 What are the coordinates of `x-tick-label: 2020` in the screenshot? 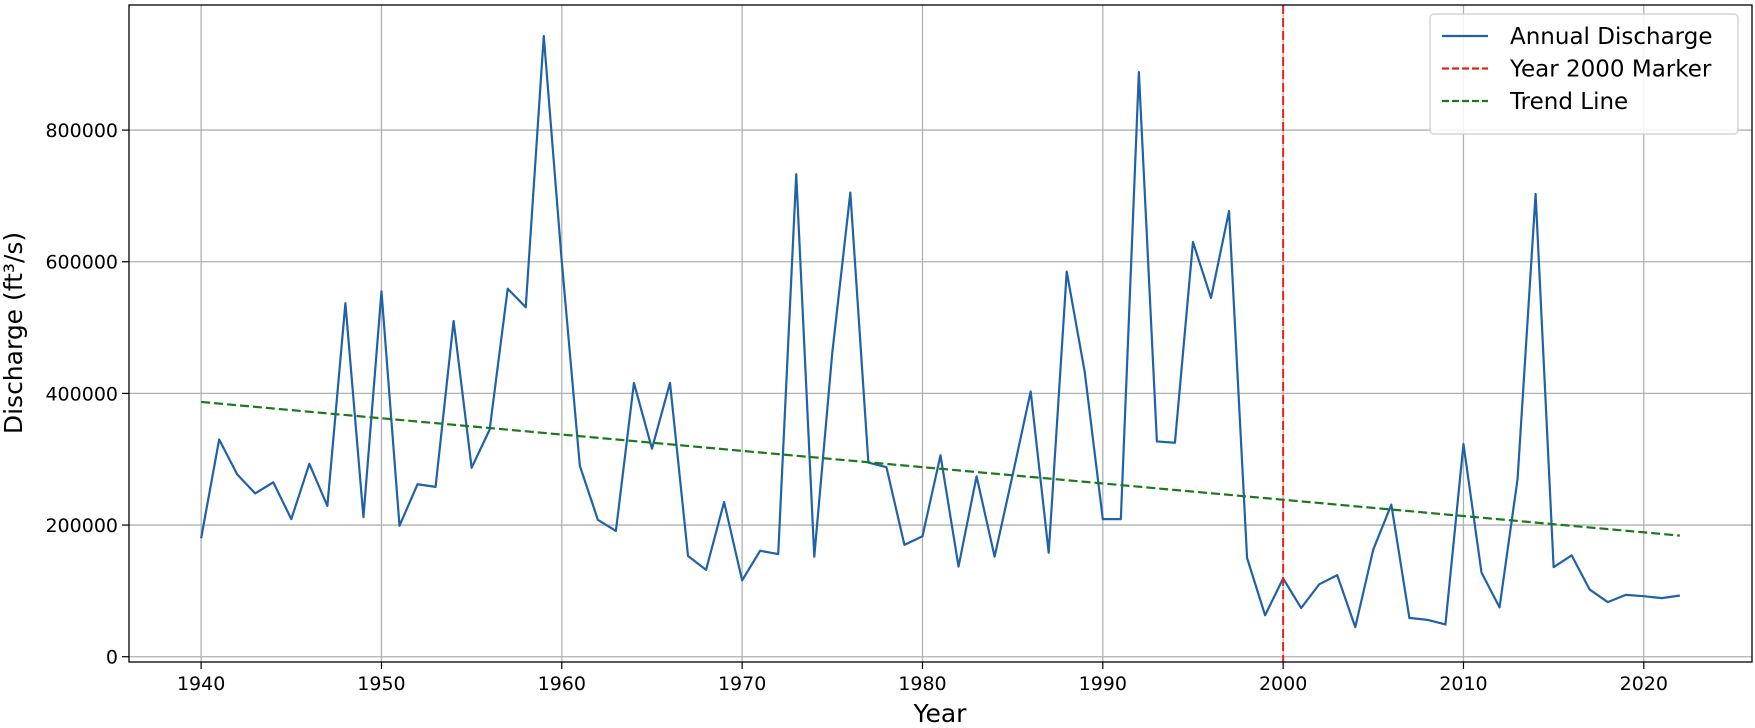 It's located at (1644, 684).